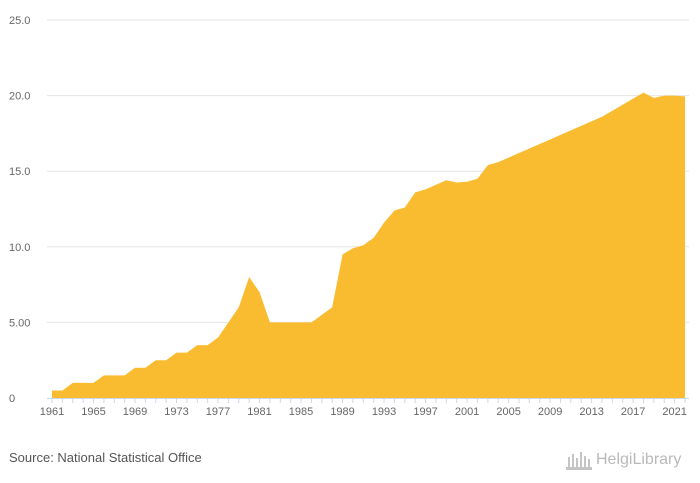  Describe the element at coordinates (301, 412) in the screenshot. I see `x-tick-label: 1985` at that location.